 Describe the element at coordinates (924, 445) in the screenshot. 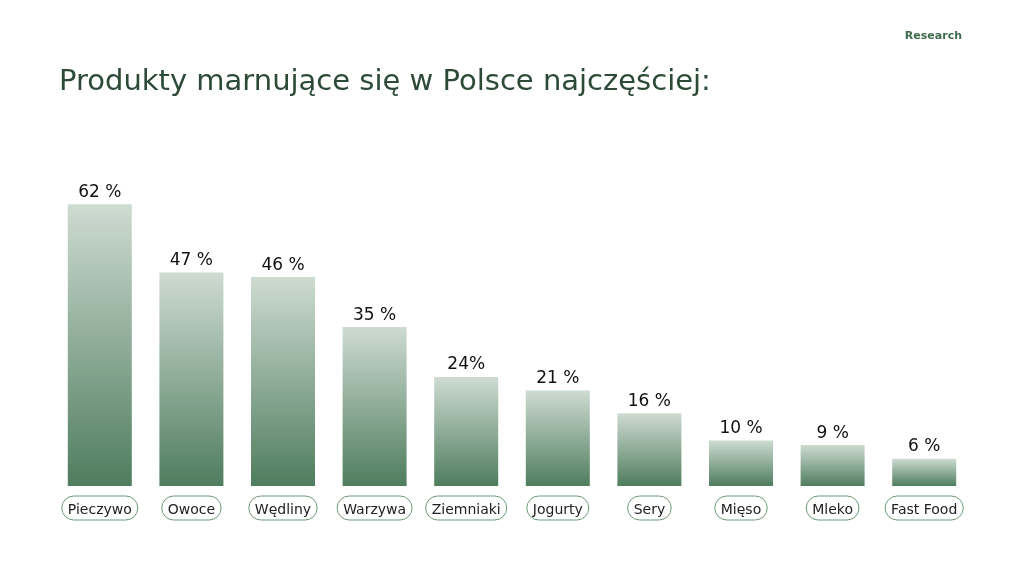

I see `data-label: 6 %` at that location.